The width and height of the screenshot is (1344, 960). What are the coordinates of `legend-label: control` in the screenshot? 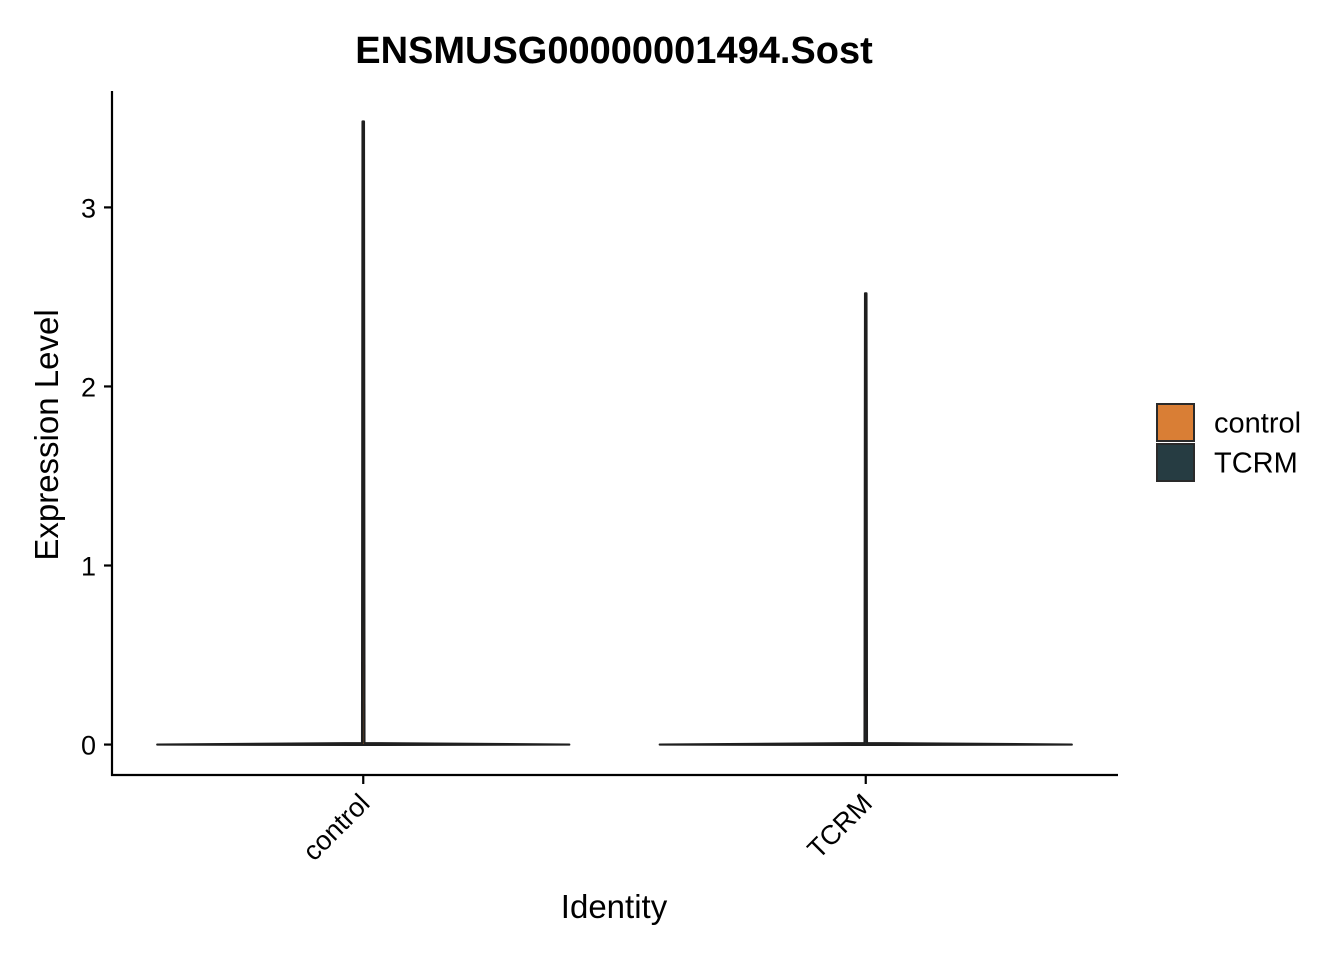 It's located at (1257, 424).